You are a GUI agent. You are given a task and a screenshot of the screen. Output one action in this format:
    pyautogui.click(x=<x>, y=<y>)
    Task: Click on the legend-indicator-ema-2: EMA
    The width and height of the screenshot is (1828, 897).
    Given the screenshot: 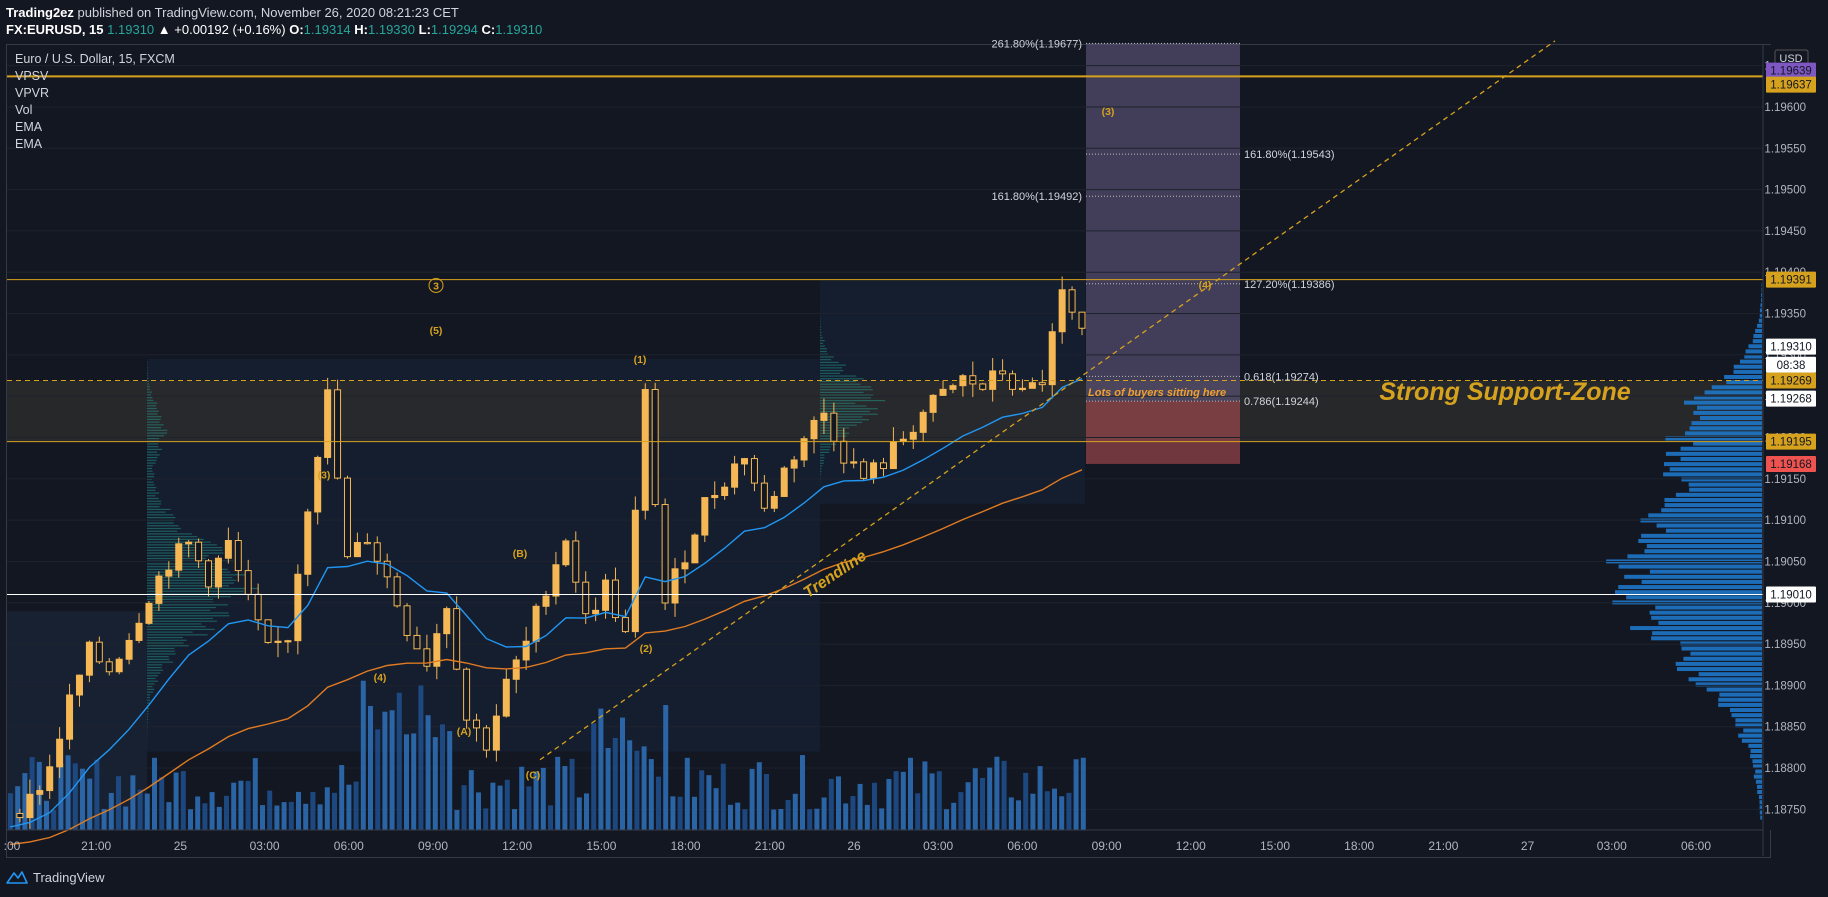 What is the action you would take?
    pyautogui.click(x=29, y=144)
    